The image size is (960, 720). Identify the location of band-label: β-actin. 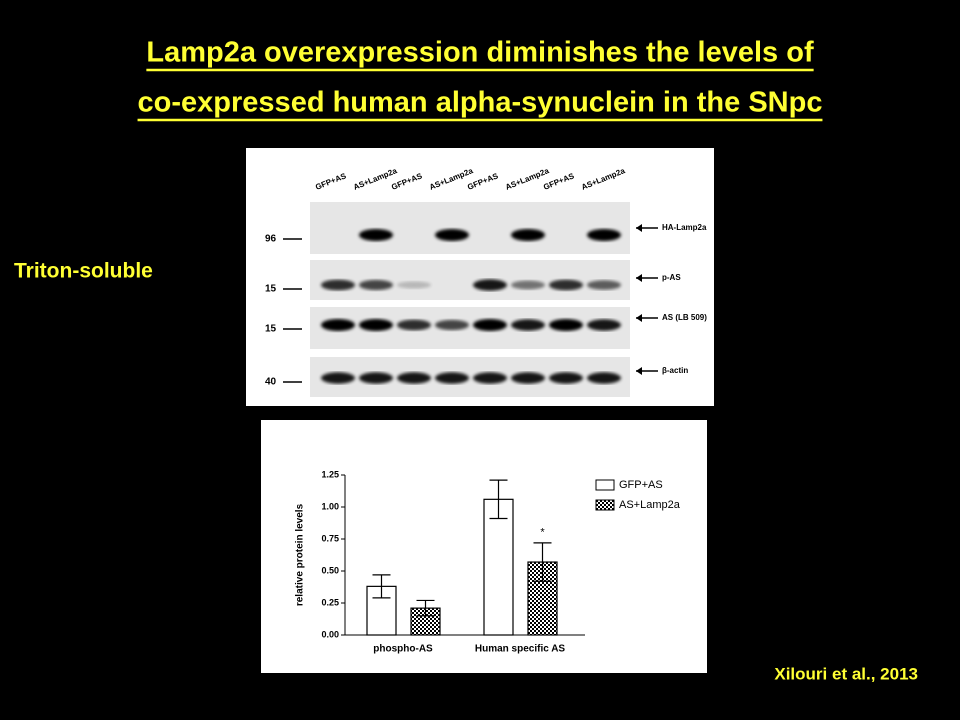
(675, 370).